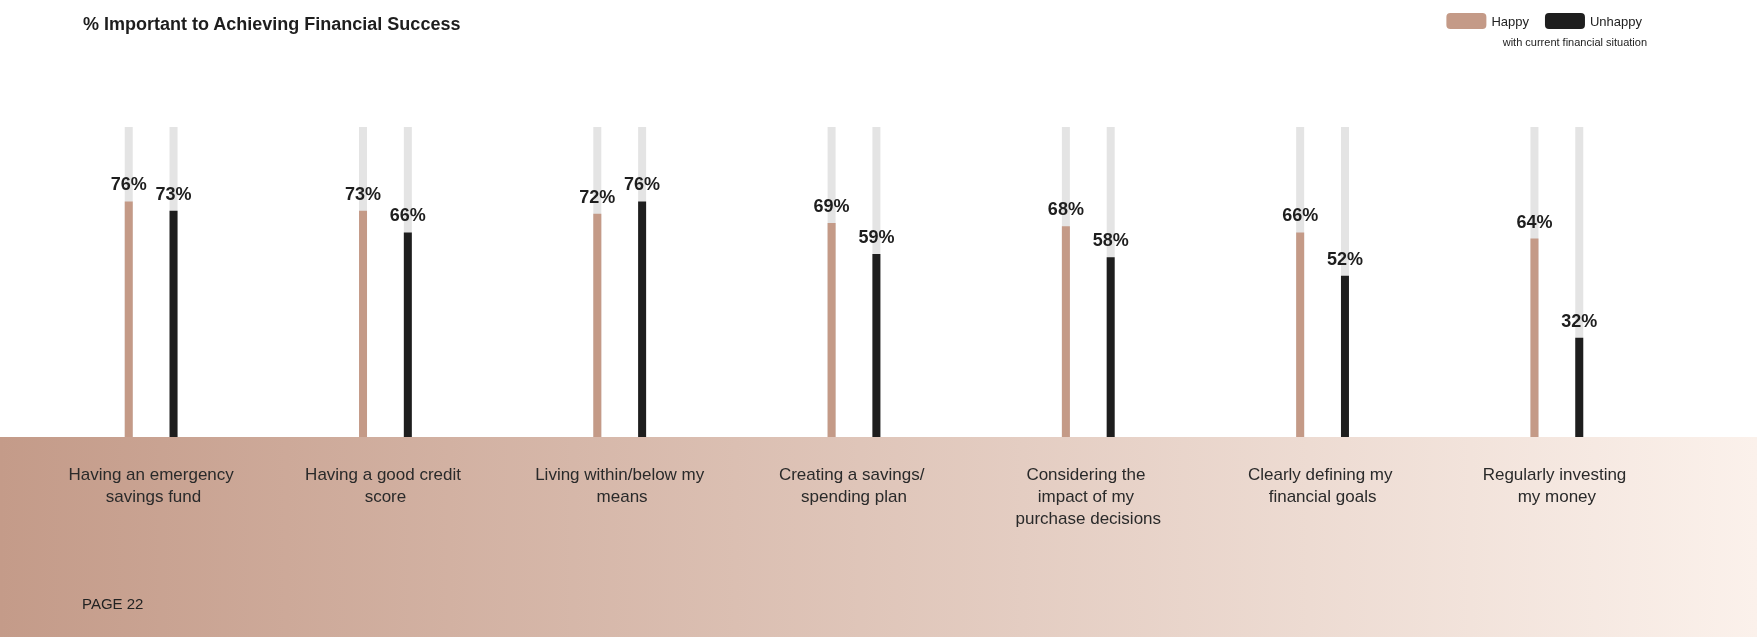 This screenshot has width=1757, height=637. What do you see at coordinates (385, 485) in the screenshot?
I see `x-tick-label: Having a good credit score` at bounding box center [385, 485].